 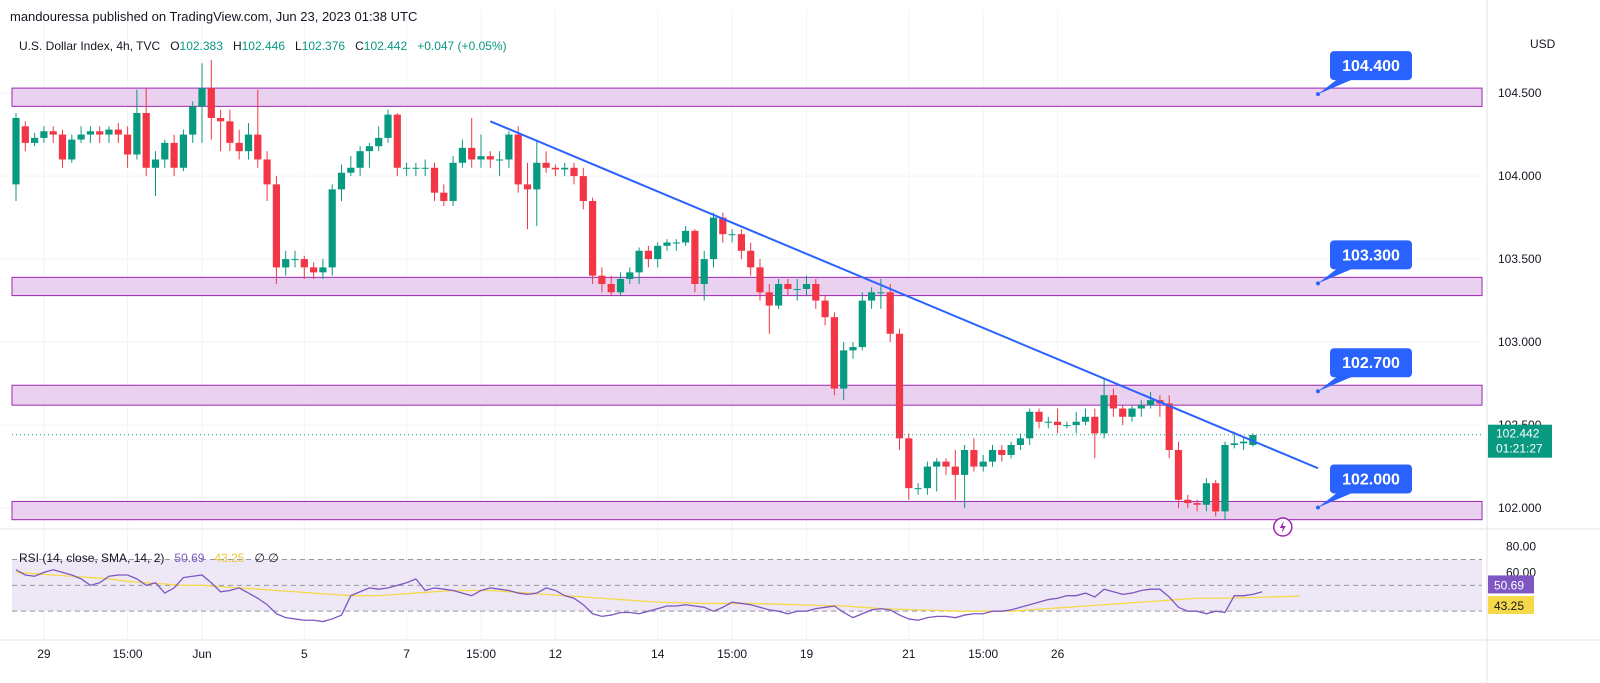 What do you see at coordinates (1518, 434) in the screenshot?
I see `current-price-label: 102.442` at bounding box center [1518, 434].